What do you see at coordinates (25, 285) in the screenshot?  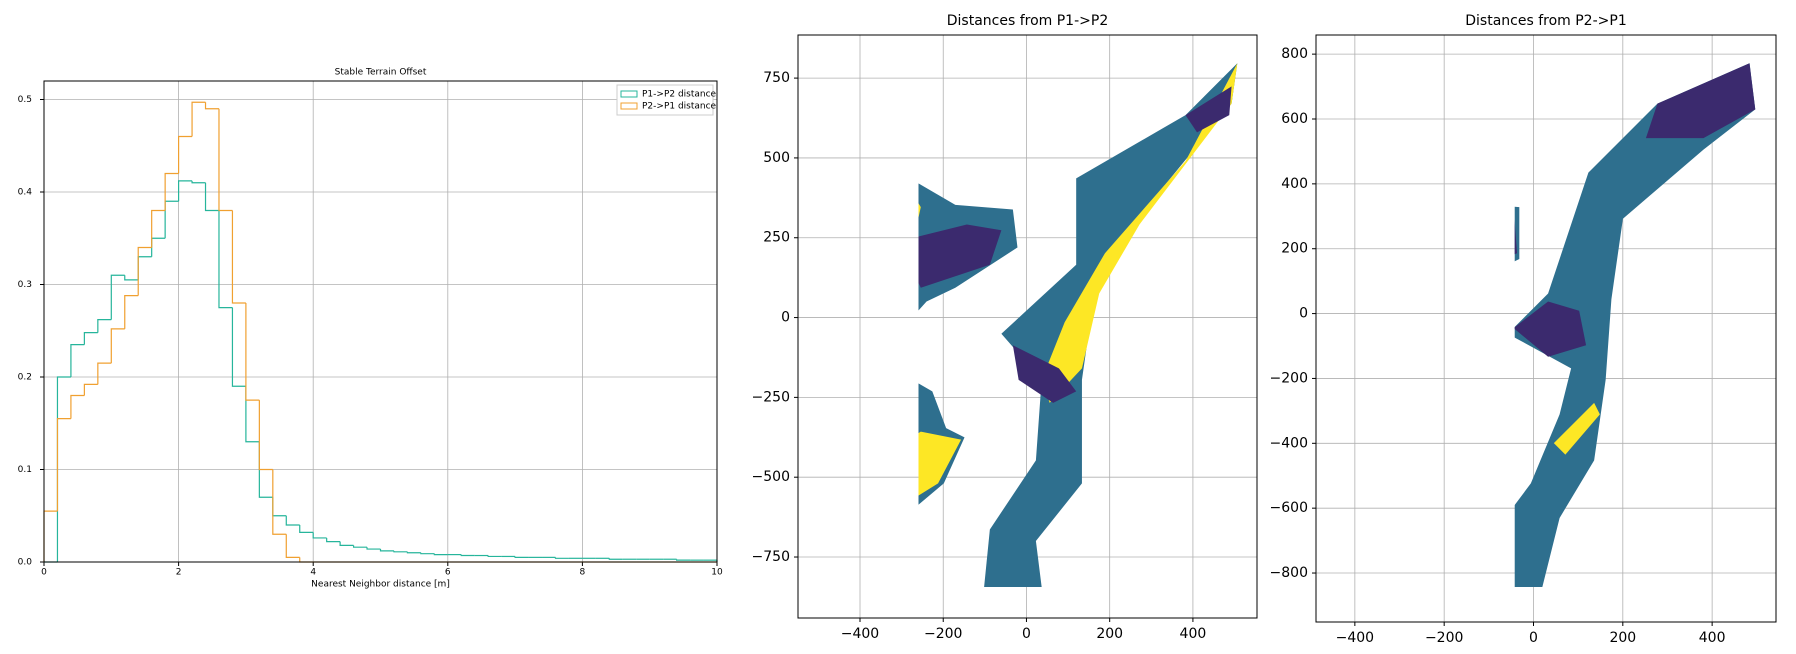 I see `y-tick-label: 0.3` at bounding box center [25, 285].